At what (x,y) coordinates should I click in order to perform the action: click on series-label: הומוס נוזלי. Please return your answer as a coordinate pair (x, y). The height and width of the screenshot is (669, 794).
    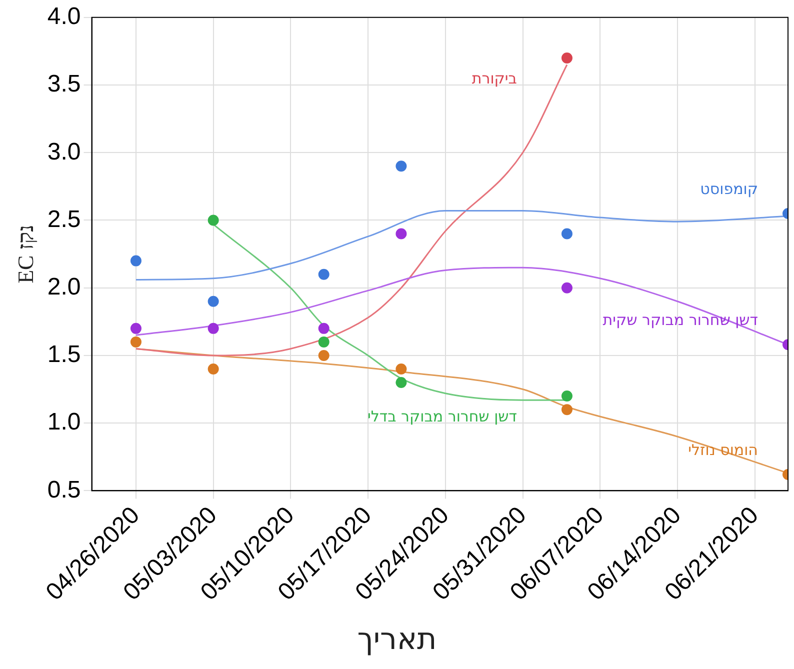
    Looking at the image, I should click on (723, 449).